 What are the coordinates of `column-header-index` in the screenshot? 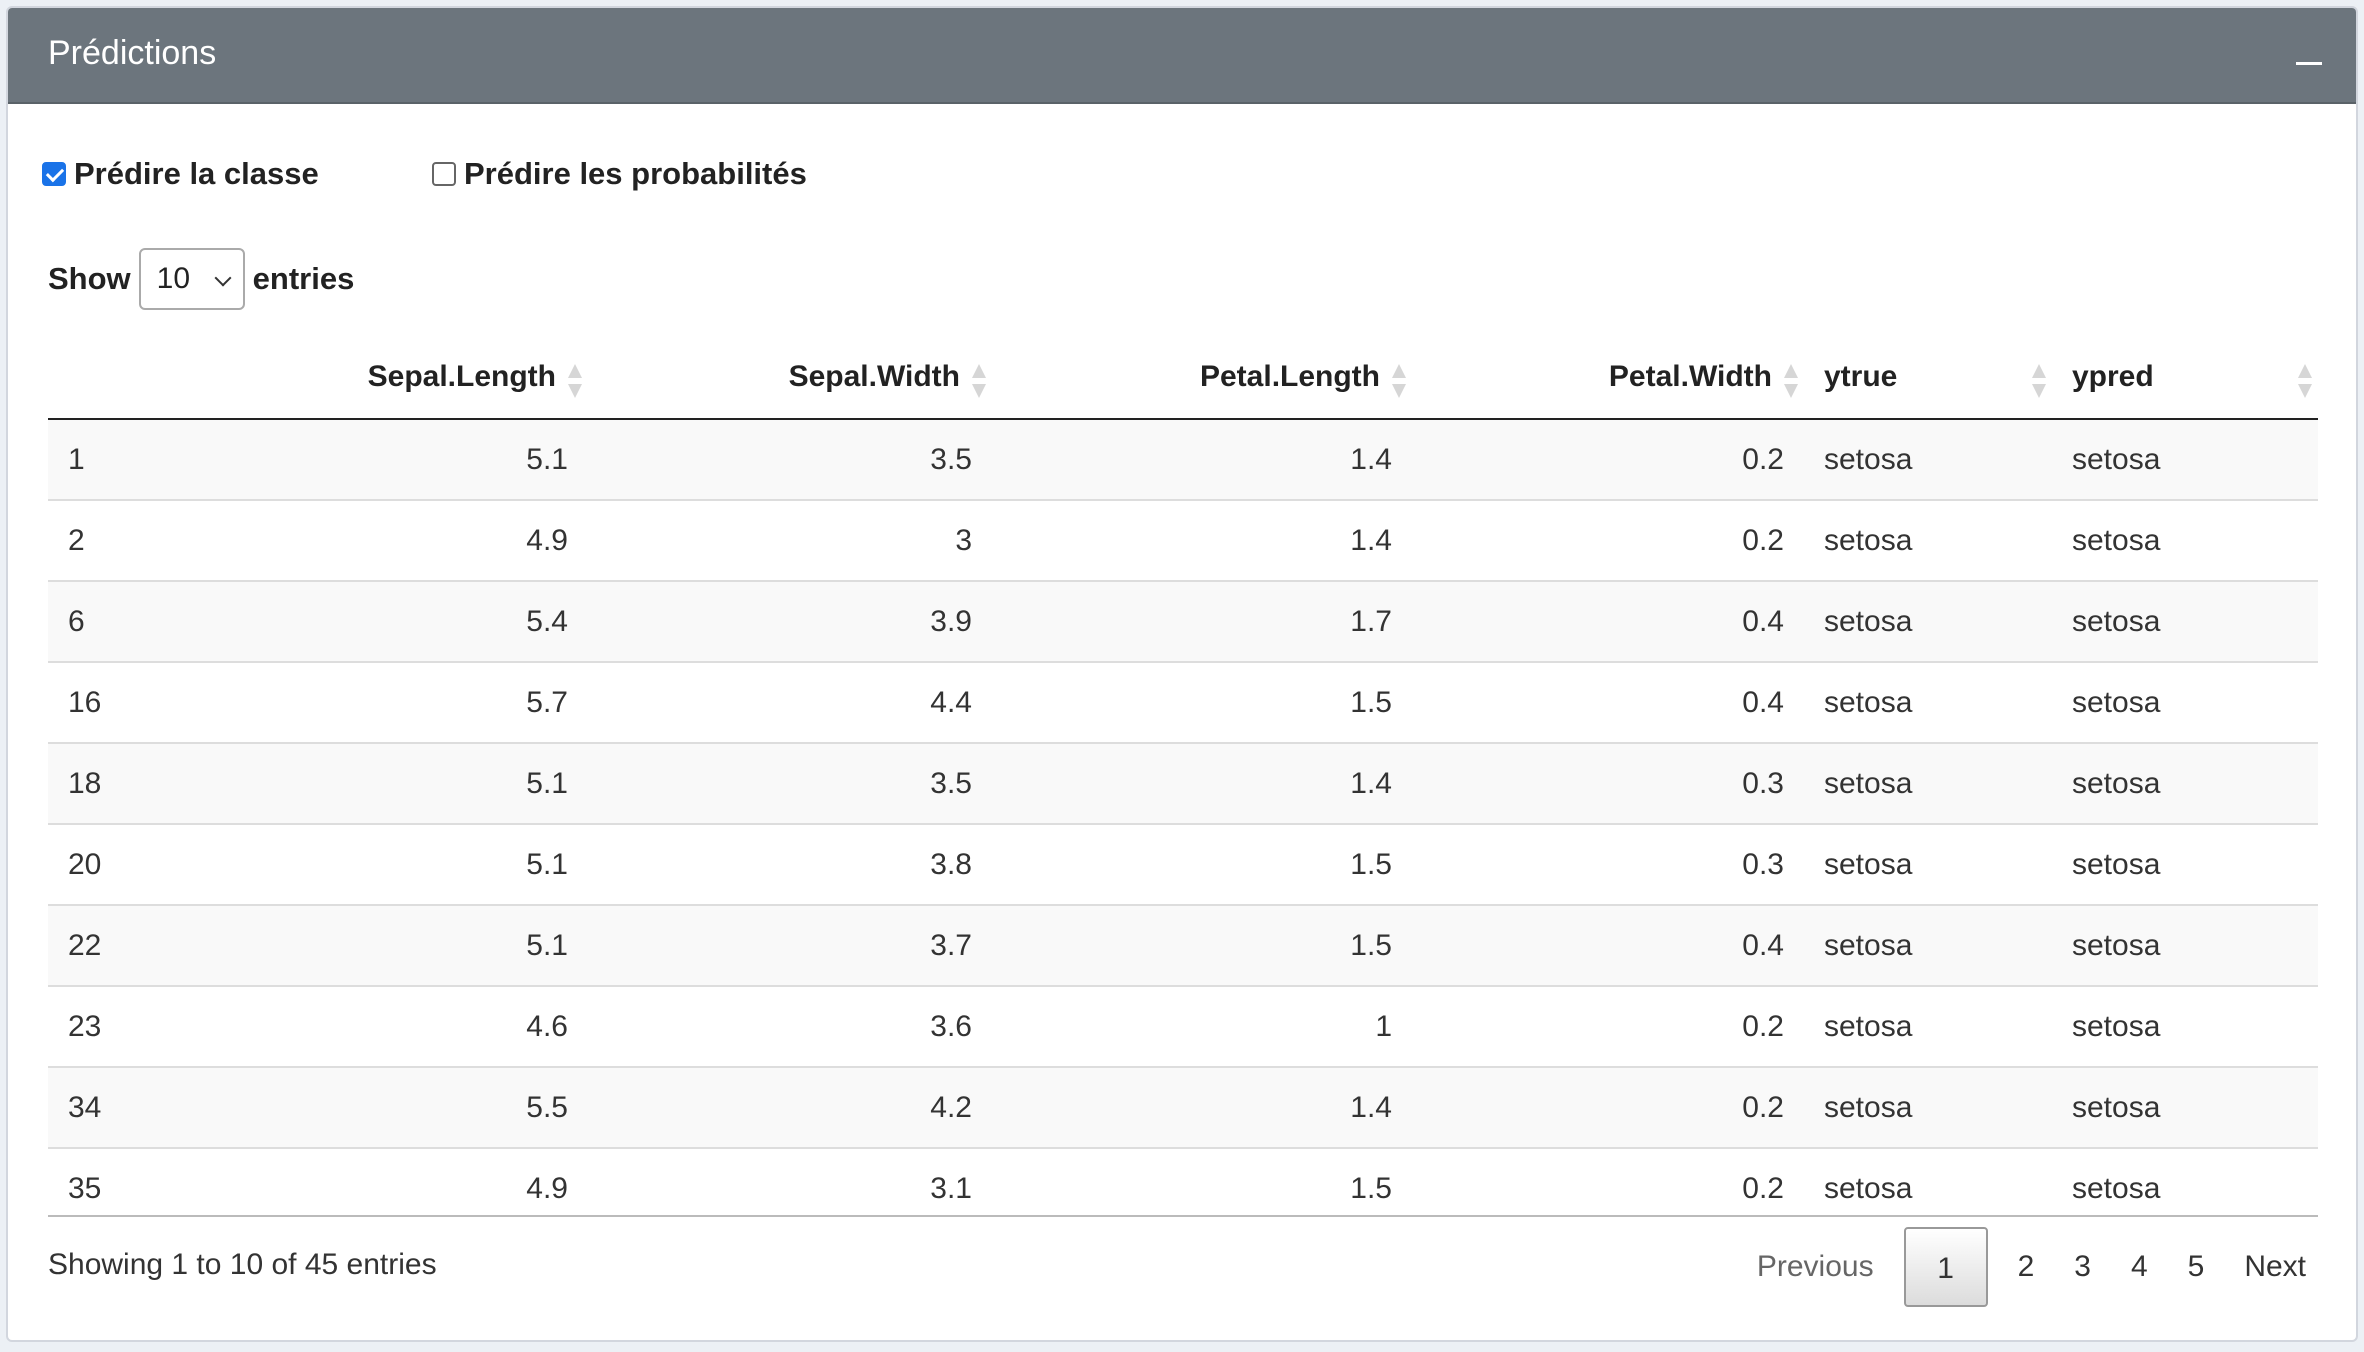 It's located at (108, 379).